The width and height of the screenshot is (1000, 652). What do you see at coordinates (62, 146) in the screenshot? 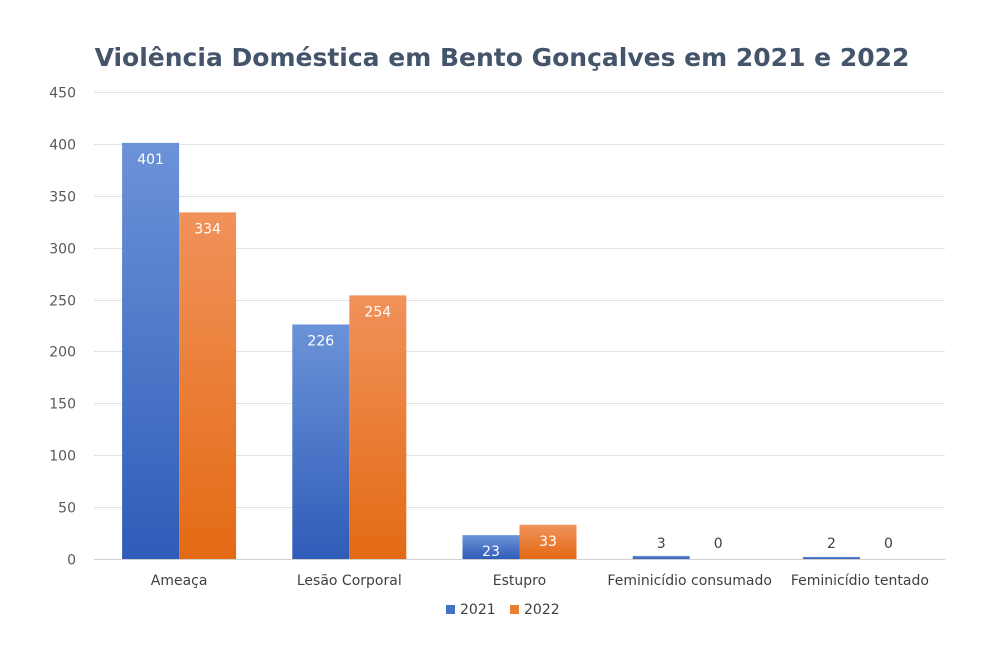
I see `y-tick-label: 400` at bounding box center [62, 146].